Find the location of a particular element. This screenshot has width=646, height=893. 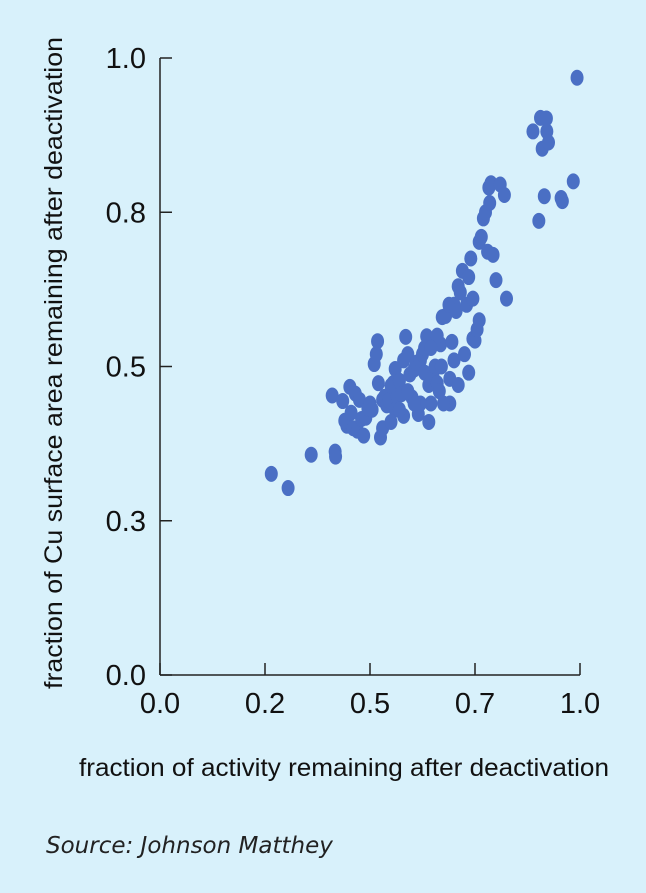

y-tick-label: 1.0 is located at coordinates (126, 59).